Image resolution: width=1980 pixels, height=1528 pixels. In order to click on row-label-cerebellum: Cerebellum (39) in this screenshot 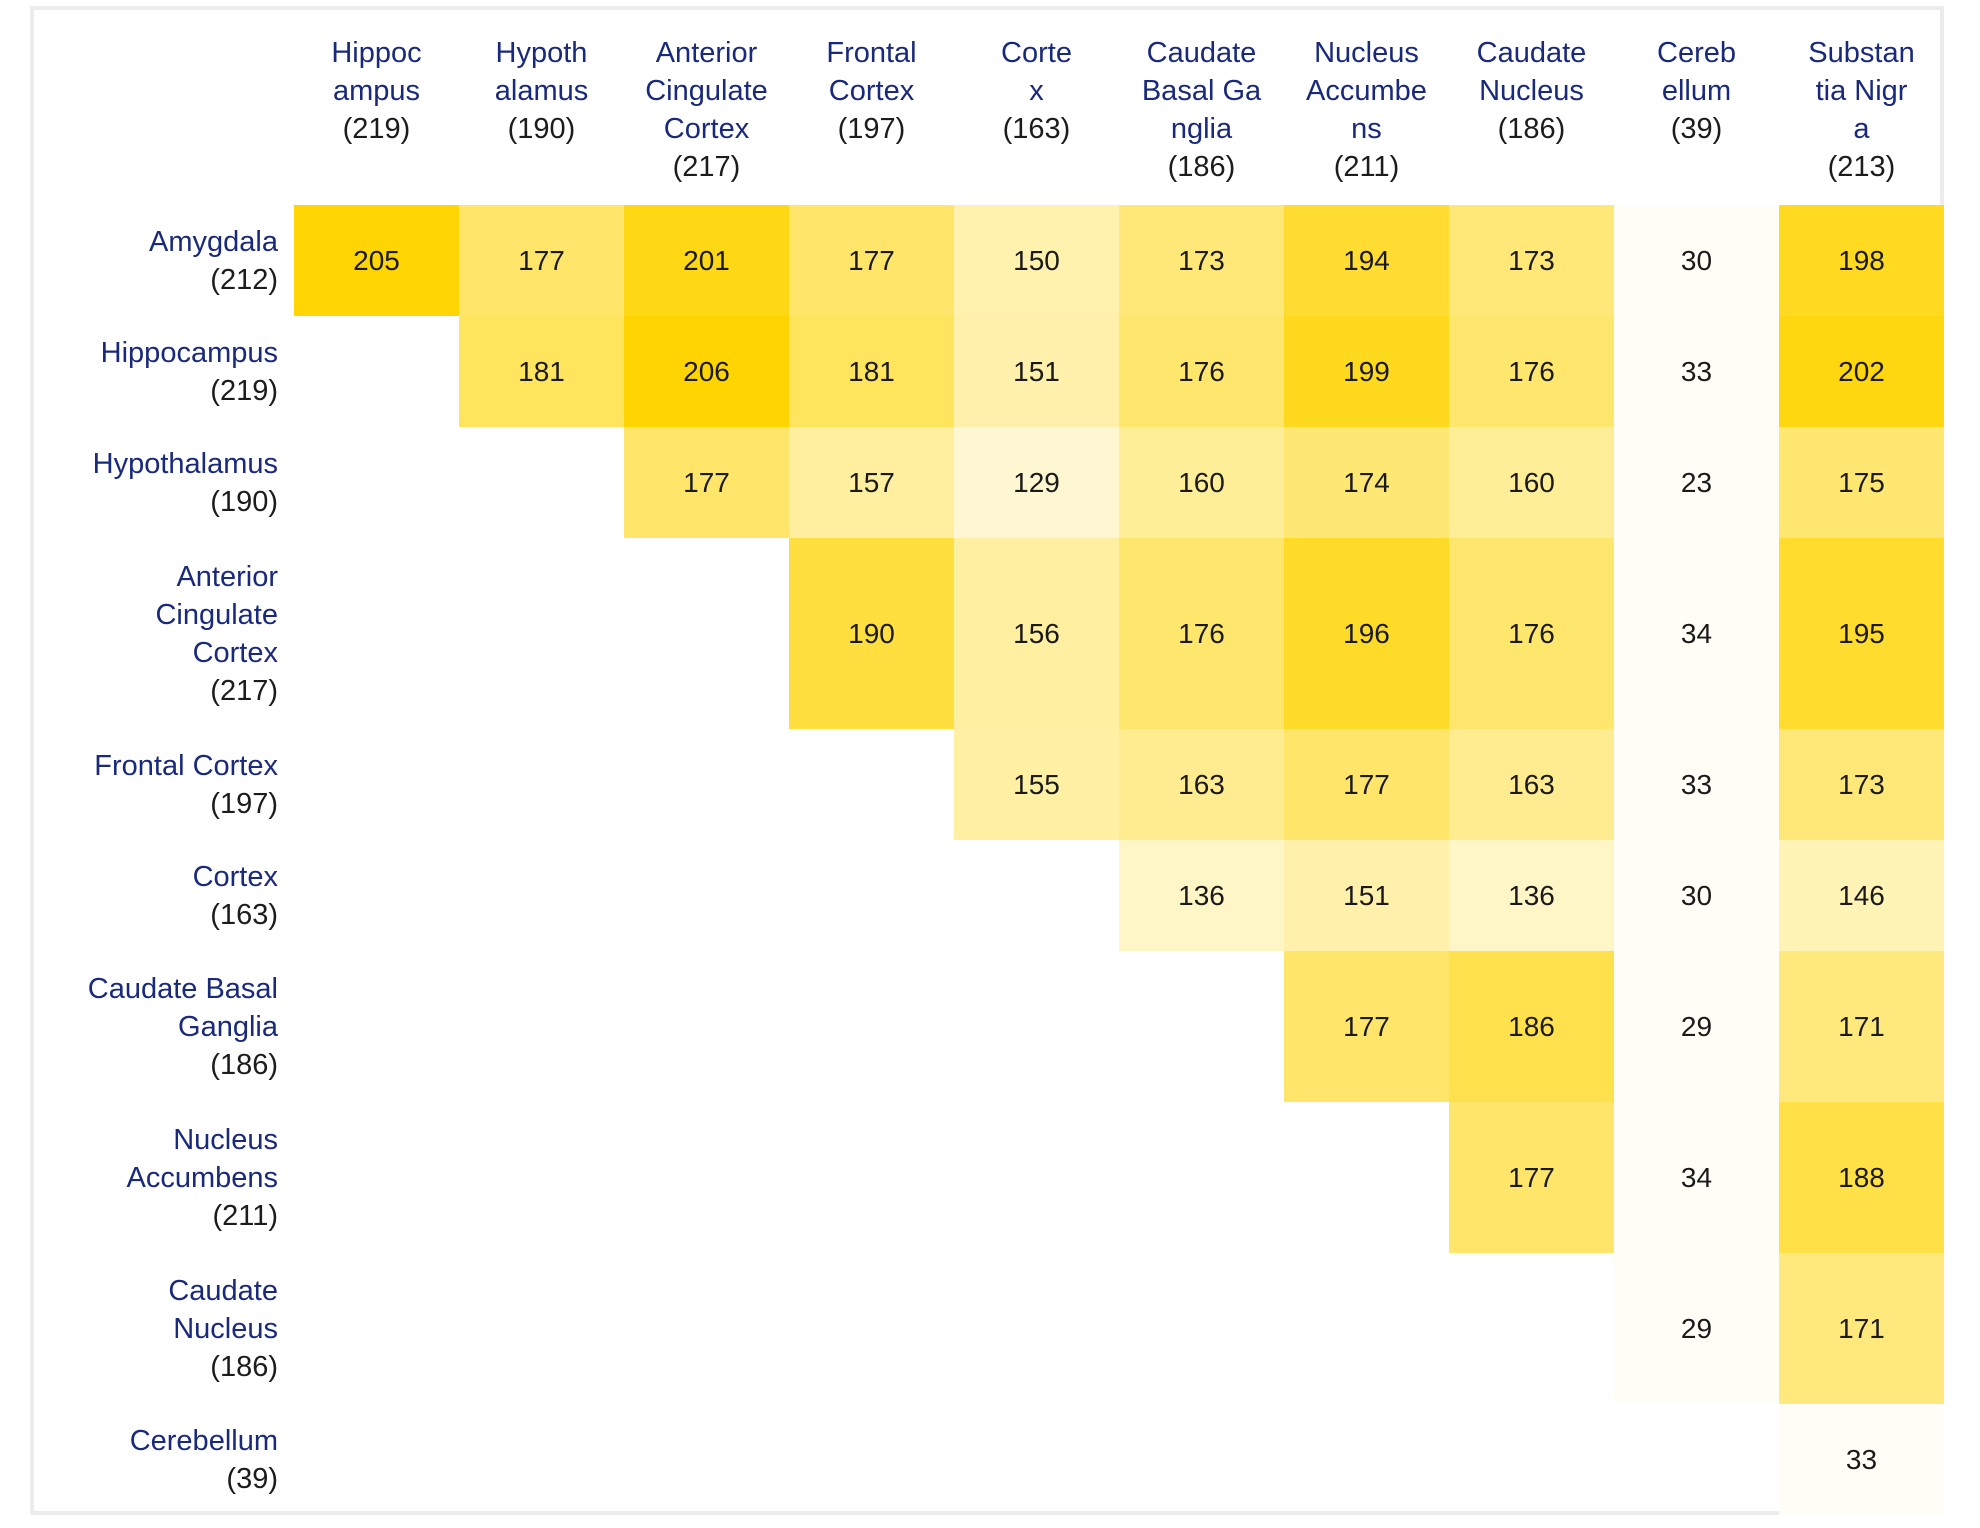, I will do `click(164, 1459)`.